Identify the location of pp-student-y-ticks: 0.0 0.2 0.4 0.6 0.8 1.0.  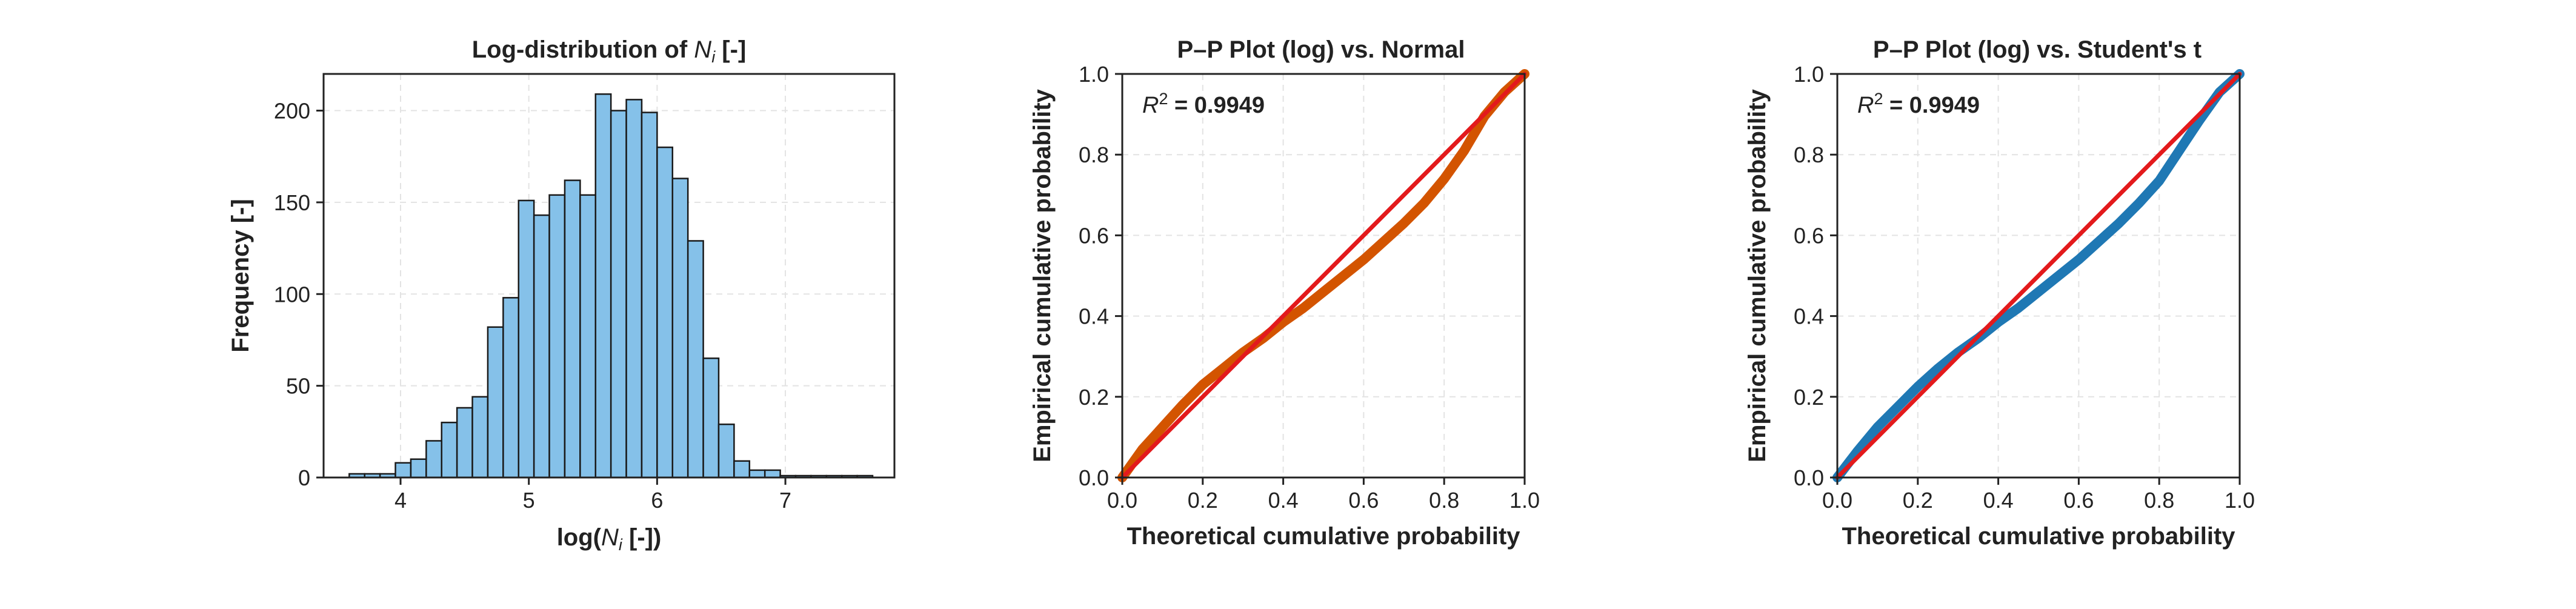
(1815, 276).